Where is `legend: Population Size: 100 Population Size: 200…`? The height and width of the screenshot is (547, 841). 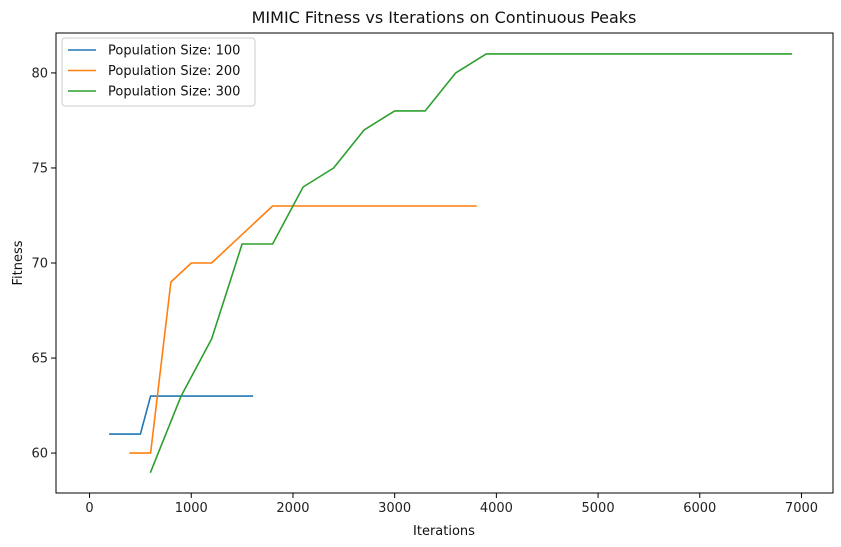 legend: Population Size: 100 Population Size: 200… is located at coordinates (158, 72).